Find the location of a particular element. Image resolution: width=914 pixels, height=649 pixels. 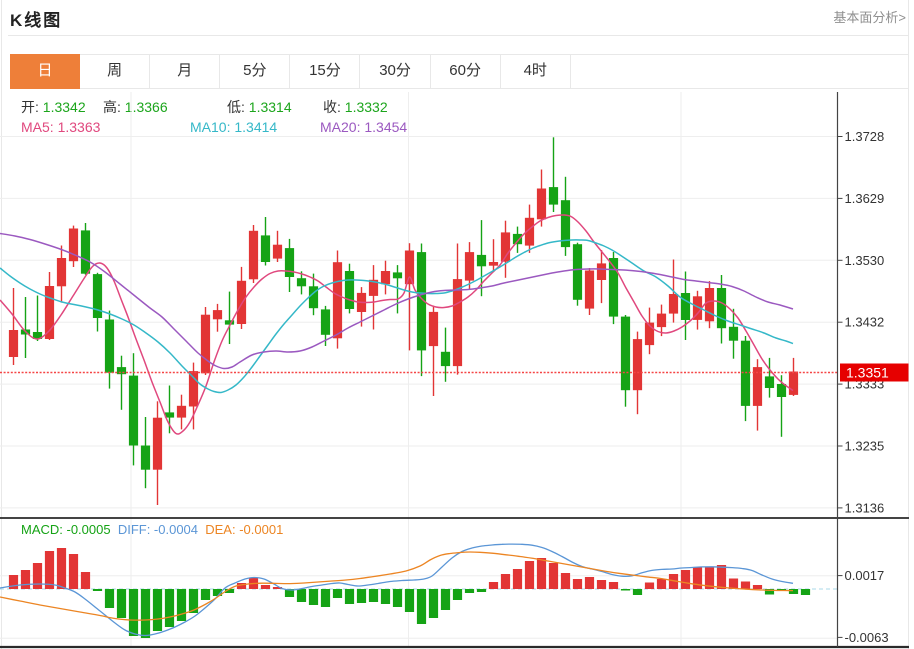

svg-text: 1.3351 is located at coordinates (867, 373).